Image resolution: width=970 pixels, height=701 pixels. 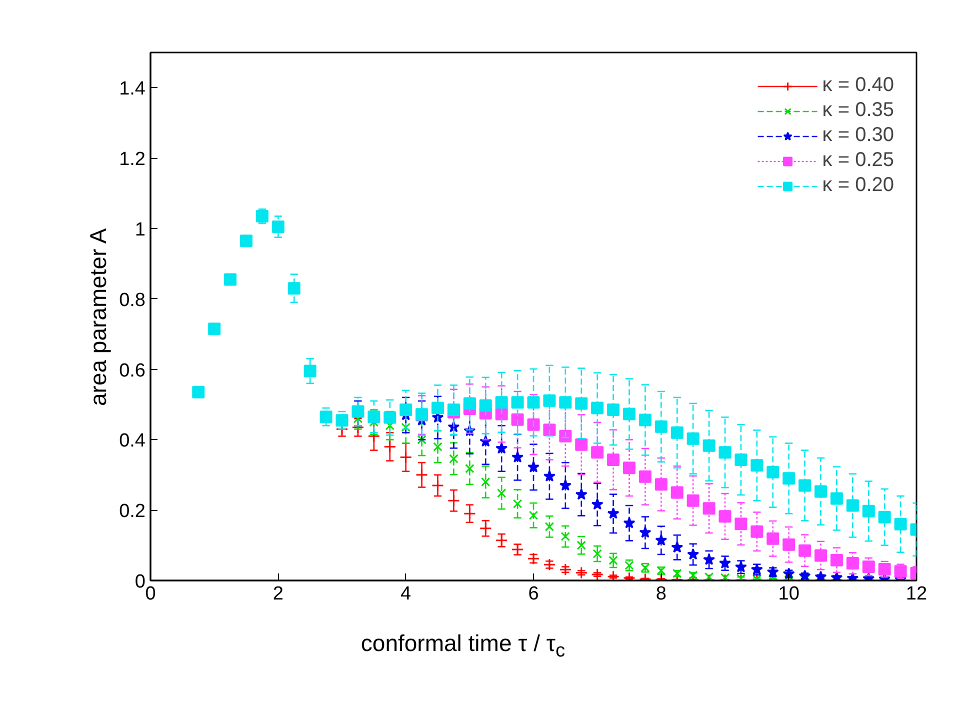 What do you see at coordinates (132, 441) in the screenshot?
I see `y-tick-label: 0.4` at bounding box center [132, 441].